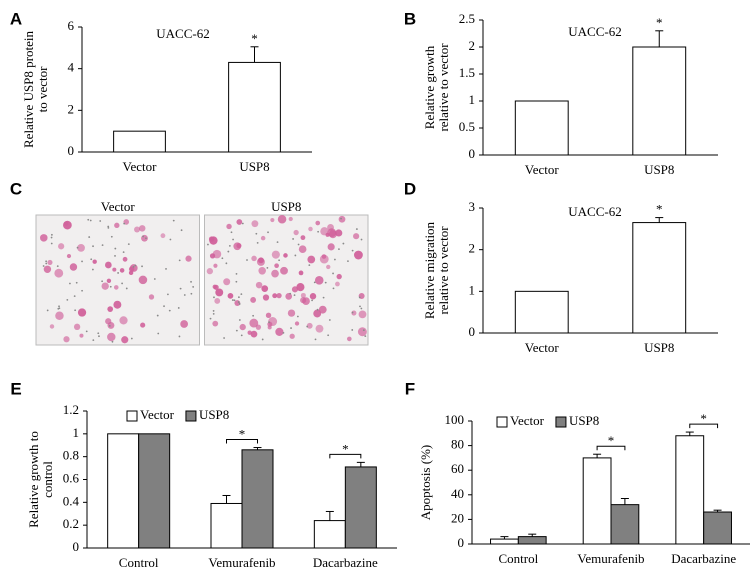 This screenshot has height=573, width=753. What do you see at coordinates (286, 206) in the screenshot?
I see `image-label: USP8` at bounding box center [286, 206].